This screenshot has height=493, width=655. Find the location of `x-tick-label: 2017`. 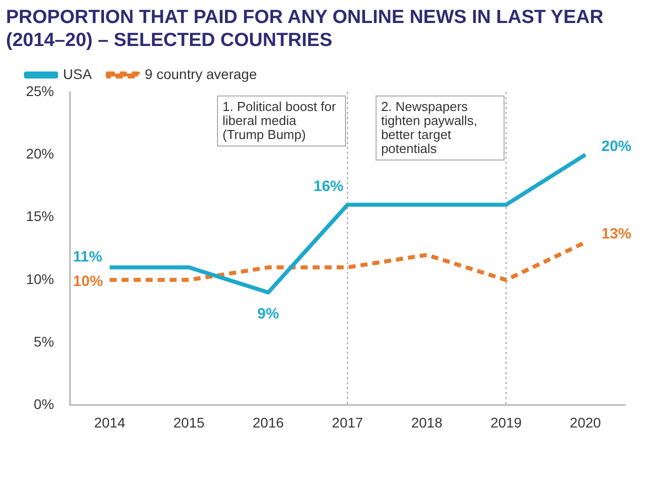

x-tick-label: 2017 is located at coordinates (348, 422).